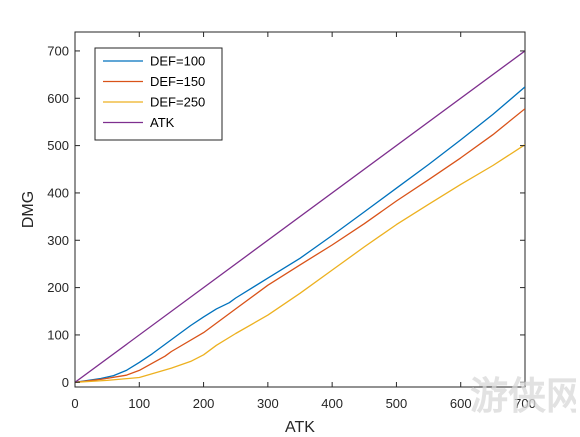 Image resolution: width=580 pixels, height=437 pixels. I want to click on y-tick-label: 600, so click(58, 98).